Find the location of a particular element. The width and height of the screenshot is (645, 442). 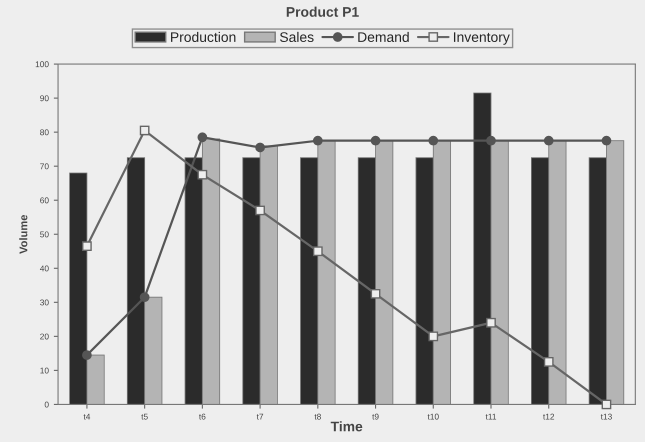

y-tick-label: 40 is located at coordinates (44, 268).